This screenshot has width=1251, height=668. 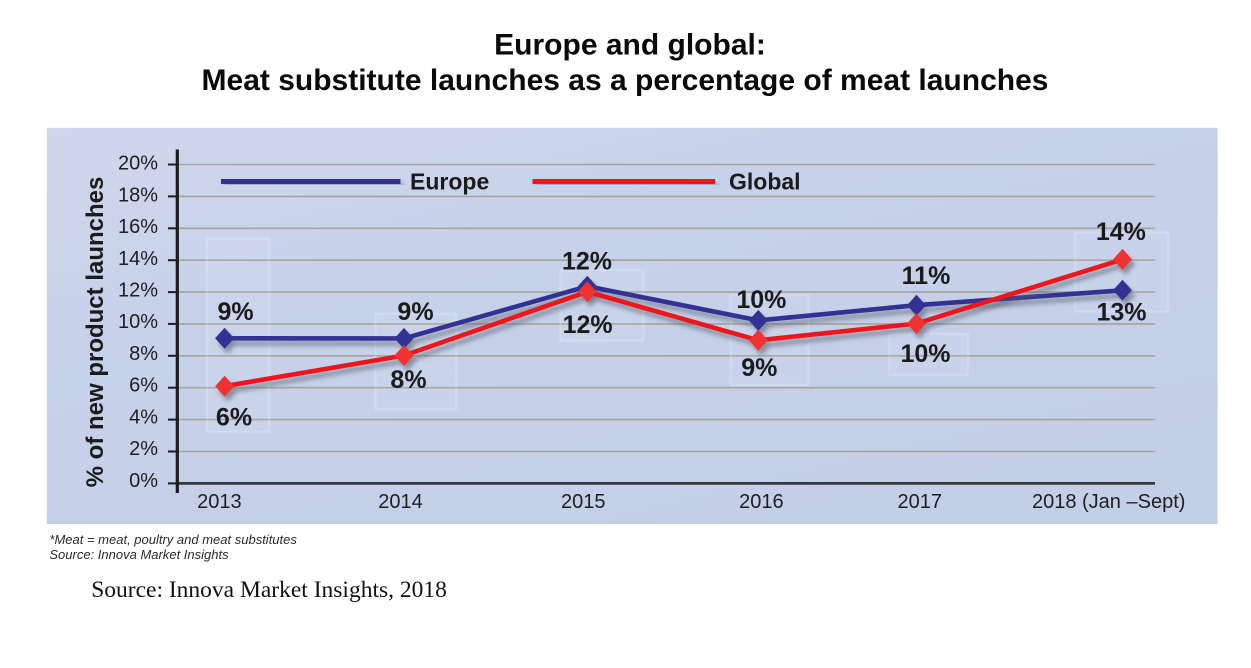 I want to click on svg-text: 2017, so click(x=920, y=502).